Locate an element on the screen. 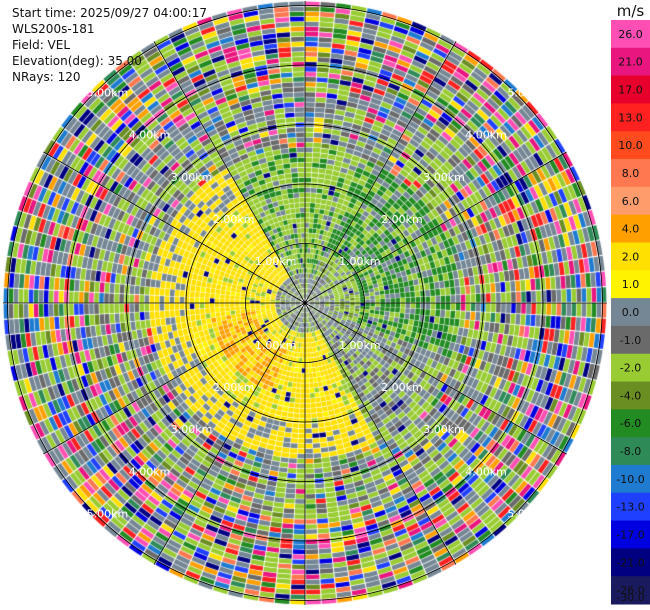 The image size is (650, 610). elevation-text: Elevation(deg): 35.00 is located at coordinates (77, 61).